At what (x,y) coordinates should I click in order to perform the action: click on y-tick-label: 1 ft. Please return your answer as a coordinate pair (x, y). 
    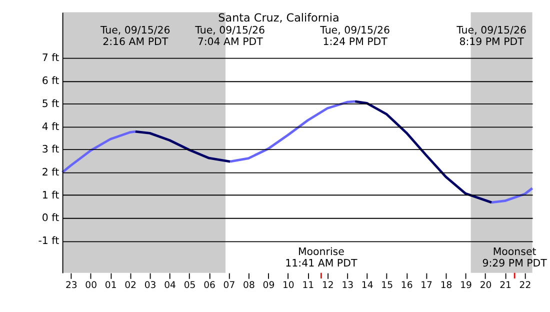
    Looking at the image, I should click on (51, 196).